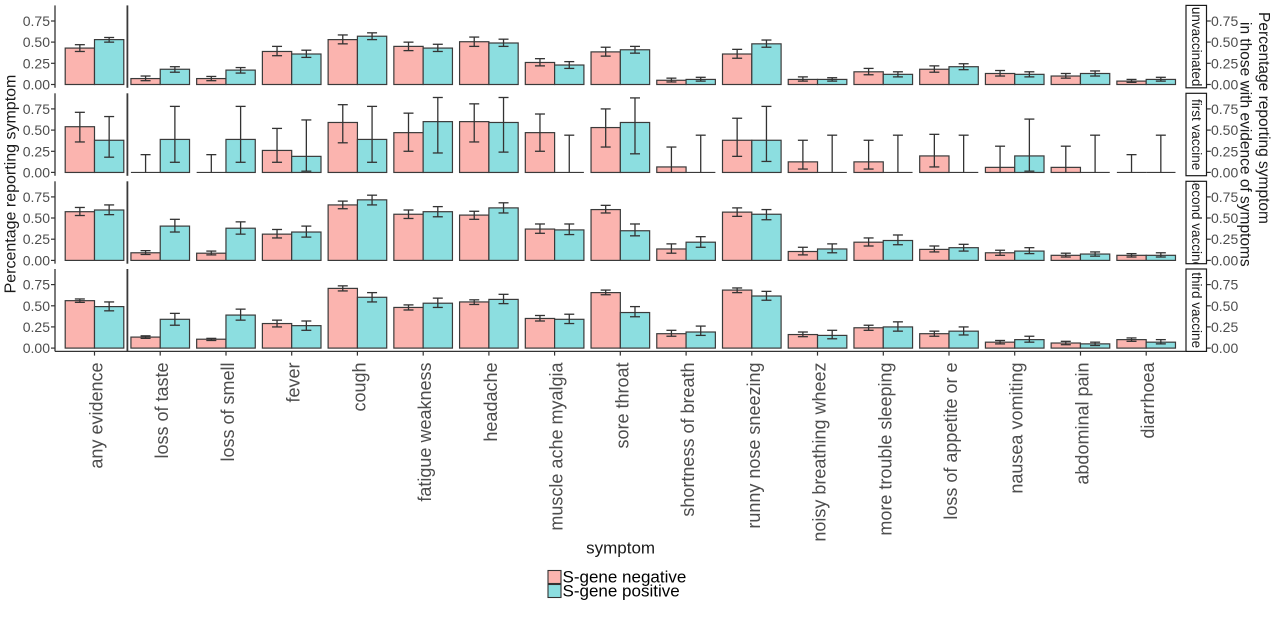  What do you see at coordinates (1196, 222) in the screenshot?
I see `svg-text: second vaccine` at bounding box center [1196, 222].